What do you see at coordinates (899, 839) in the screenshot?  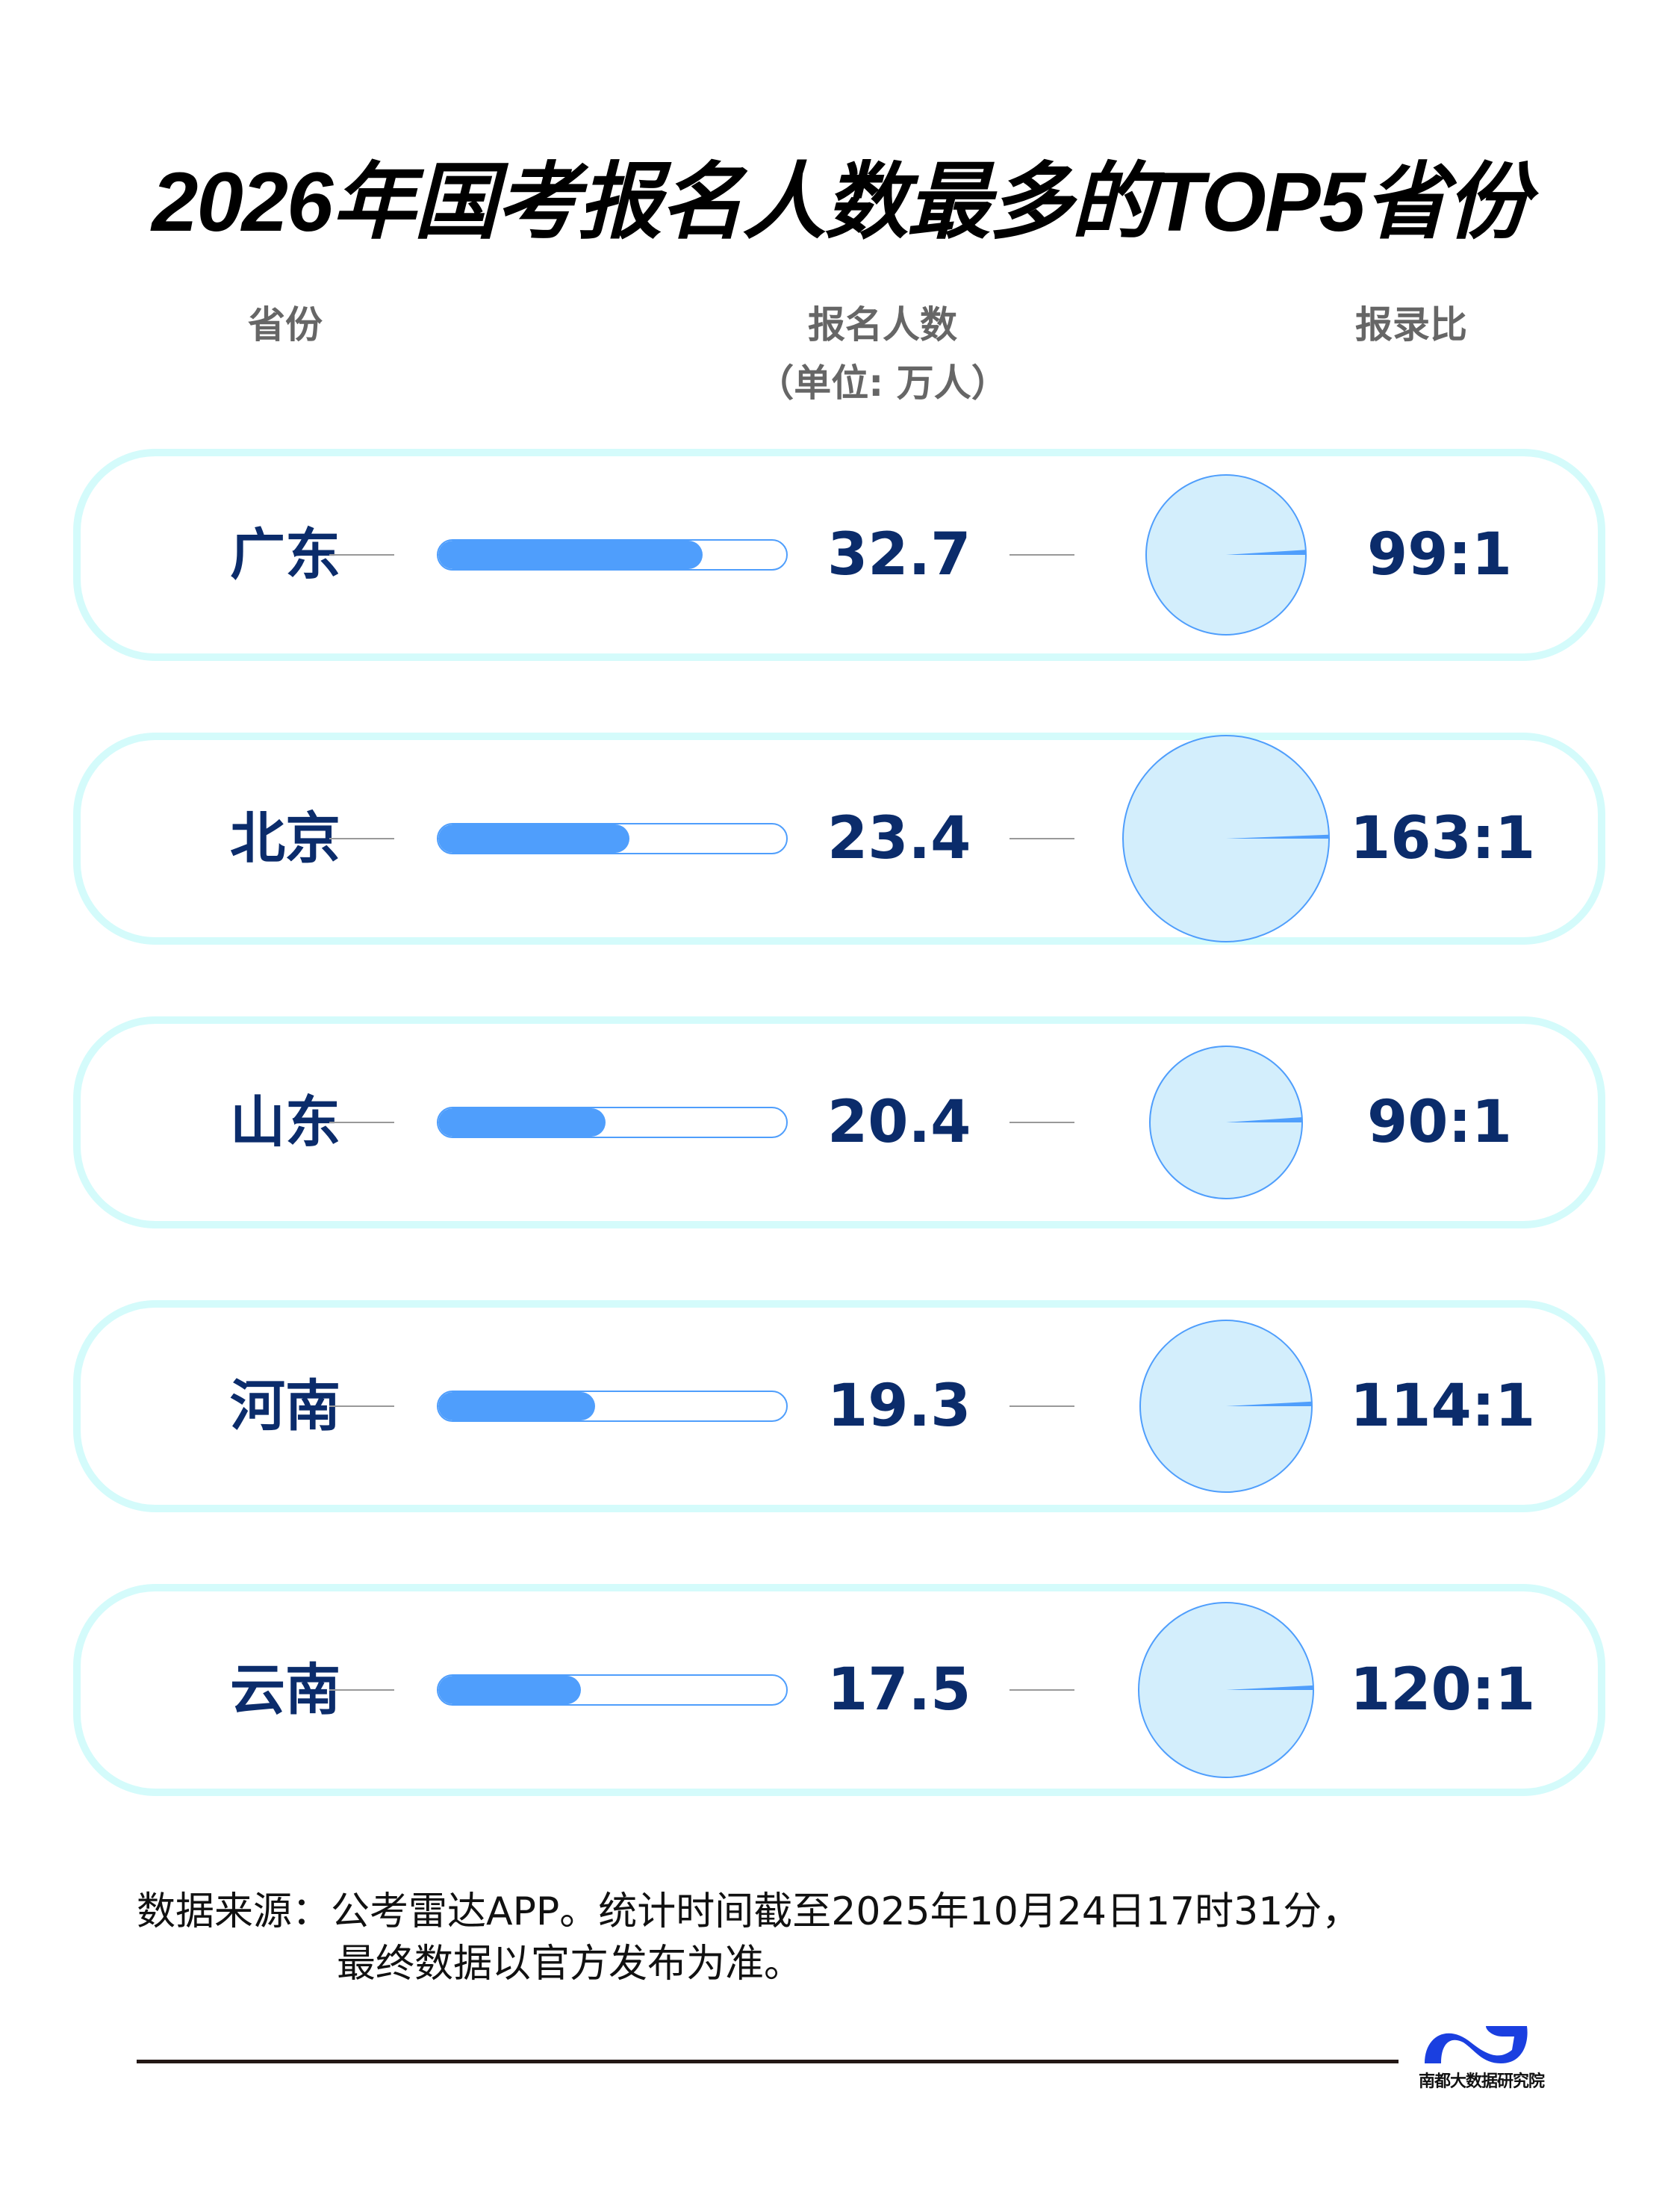 I see `applicants-value: 23.4` at bounding box center [899, 839].